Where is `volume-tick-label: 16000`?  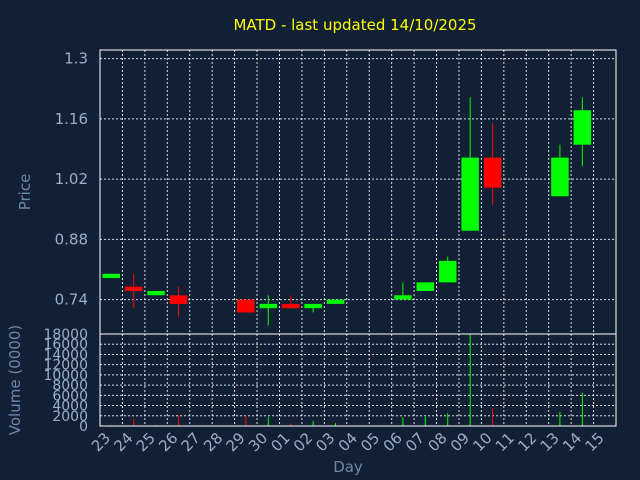
volume-tick-label: 16000 is located at coordinates (65, 345).